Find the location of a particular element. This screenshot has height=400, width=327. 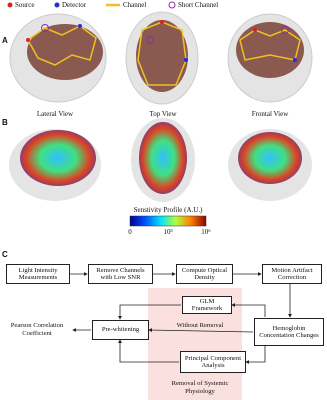

colorbar-tick: 10³ is located at coordinates (168, 232).